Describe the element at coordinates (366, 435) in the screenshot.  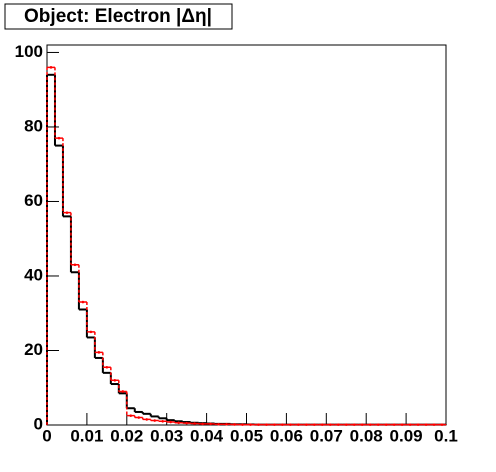
I see `x-tick-label: 0.08` at that location.